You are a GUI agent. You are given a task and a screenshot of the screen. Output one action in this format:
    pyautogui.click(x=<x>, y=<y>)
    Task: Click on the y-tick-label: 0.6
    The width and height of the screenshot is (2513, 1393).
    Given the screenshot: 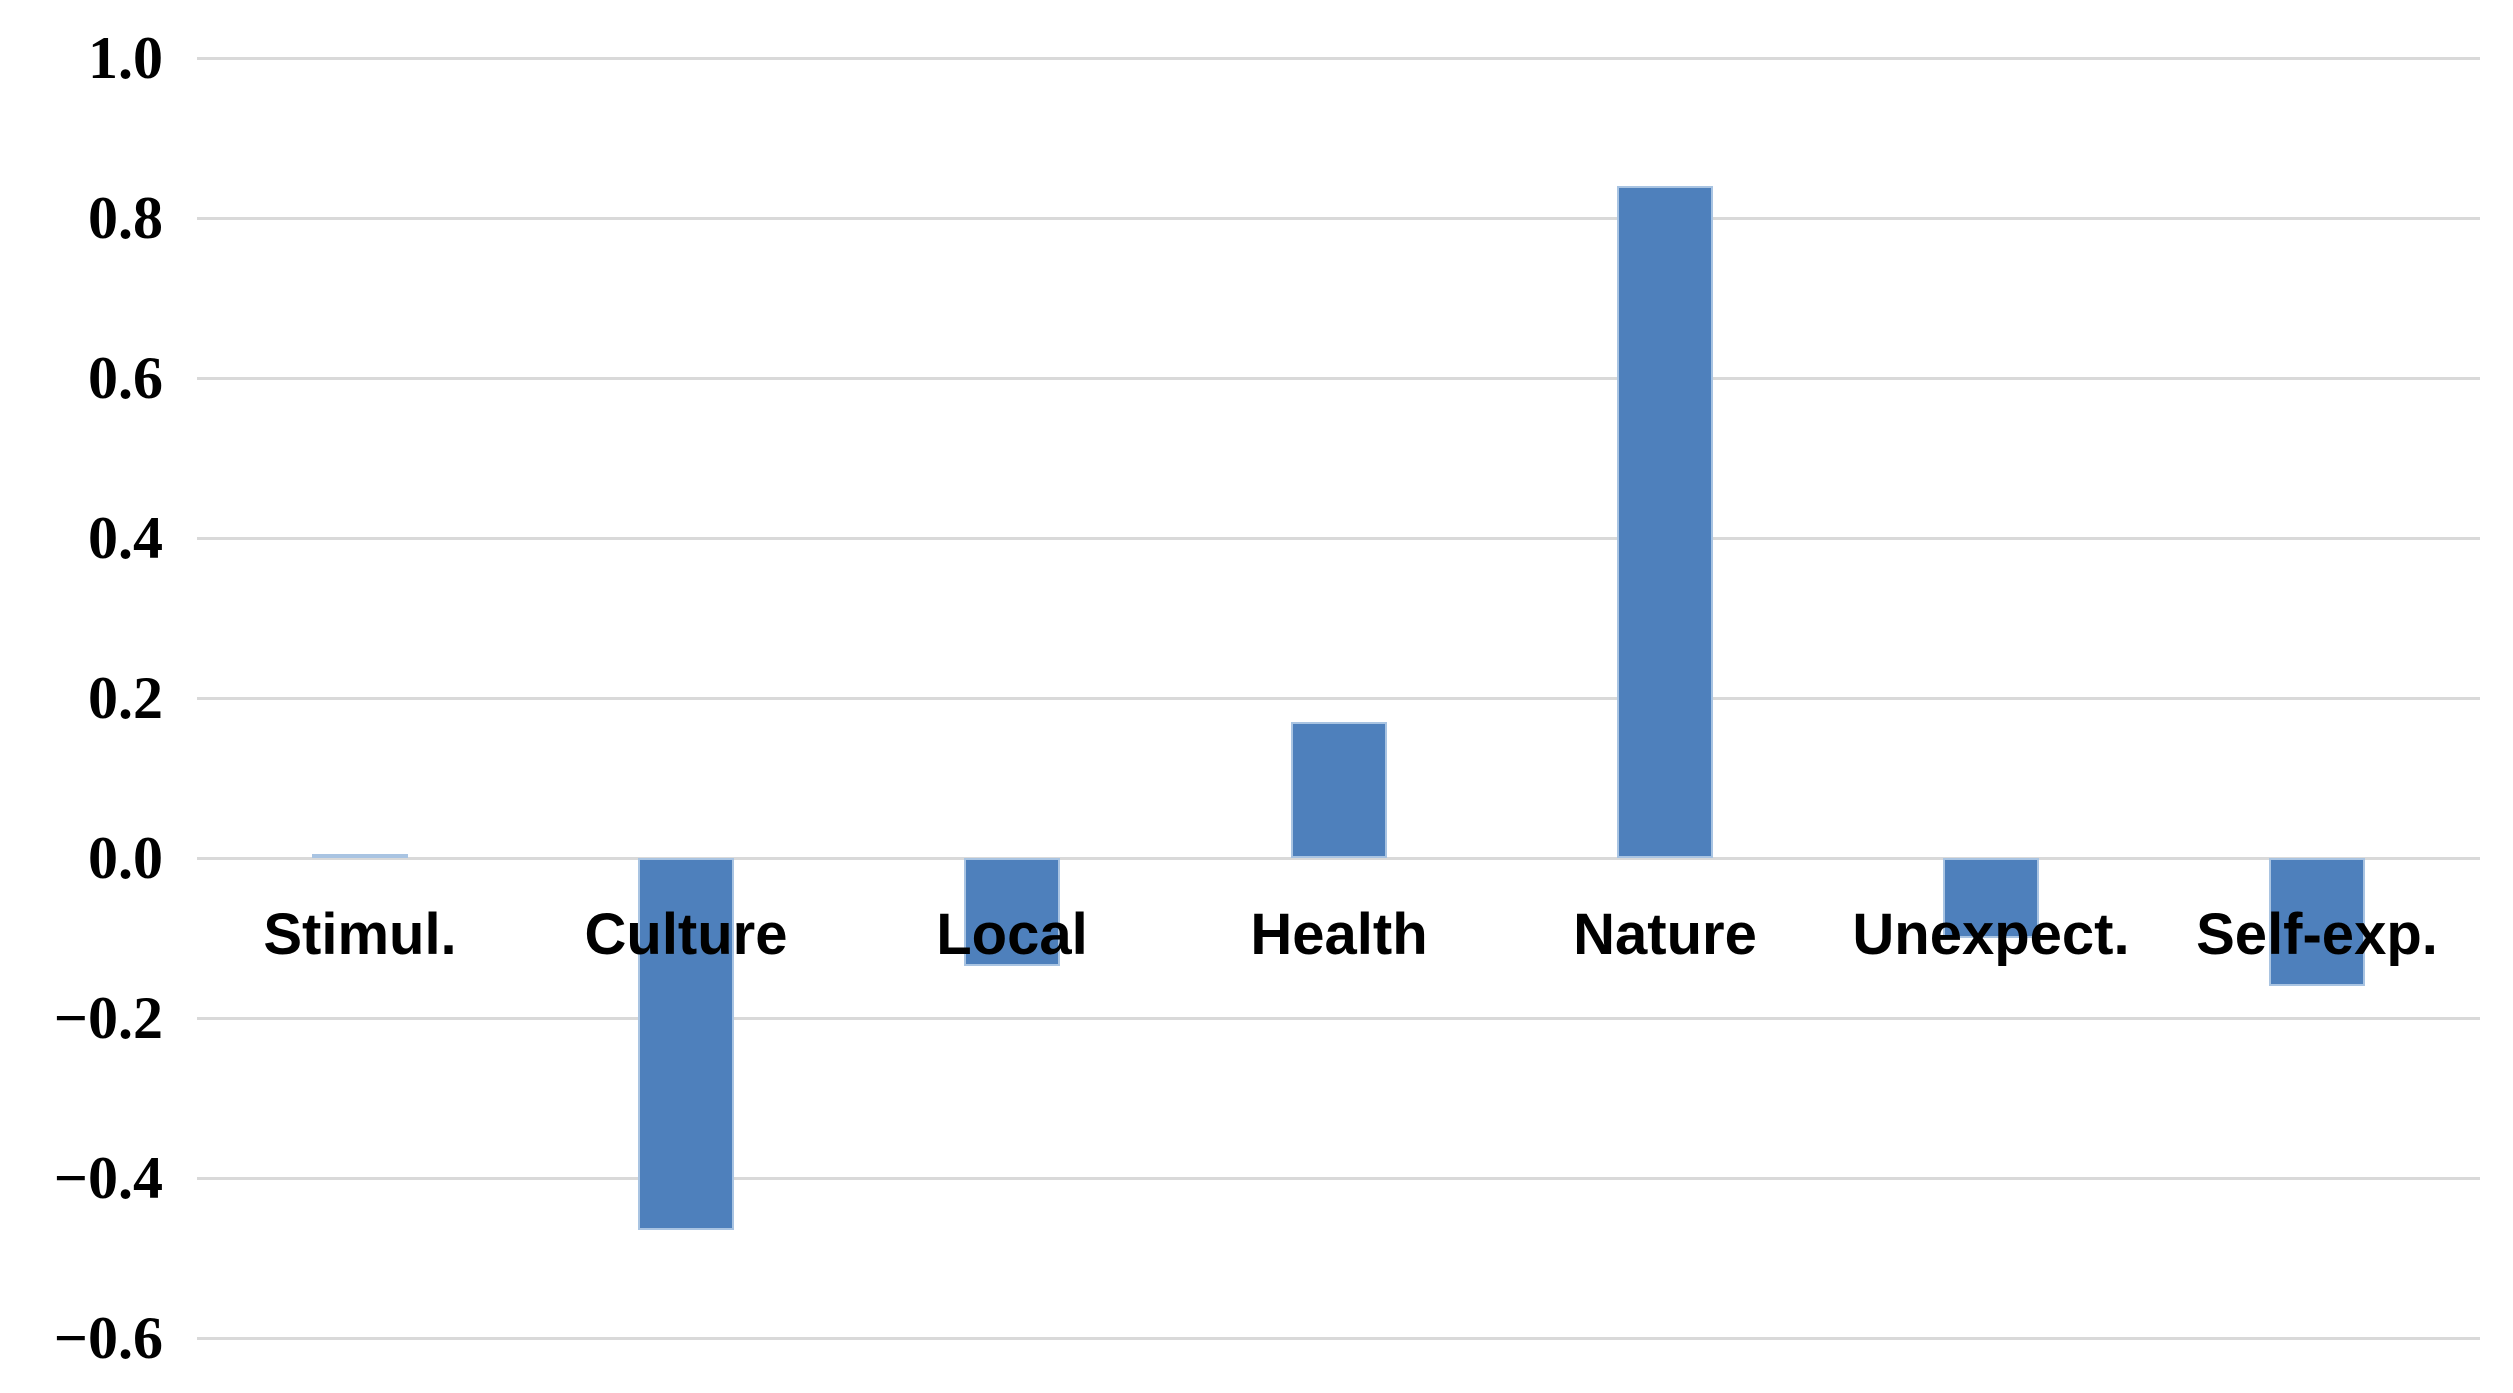 What is the action you would take?
    pyautogui.click(x=125, y=378)
    